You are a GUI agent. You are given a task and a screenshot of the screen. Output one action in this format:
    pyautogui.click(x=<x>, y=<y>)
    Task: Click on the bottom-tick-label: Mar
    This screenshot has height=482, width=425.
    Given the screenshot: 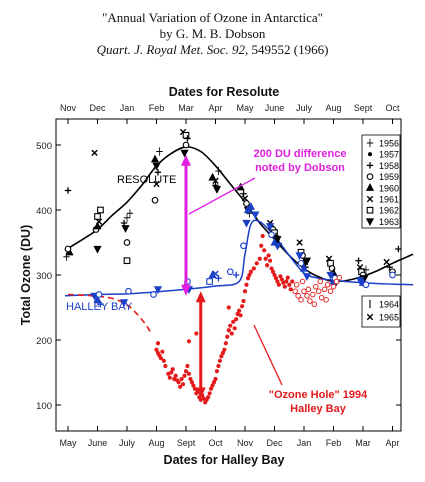 What is the action you would take?
    pyautogui.click(x=363, y=443)
    